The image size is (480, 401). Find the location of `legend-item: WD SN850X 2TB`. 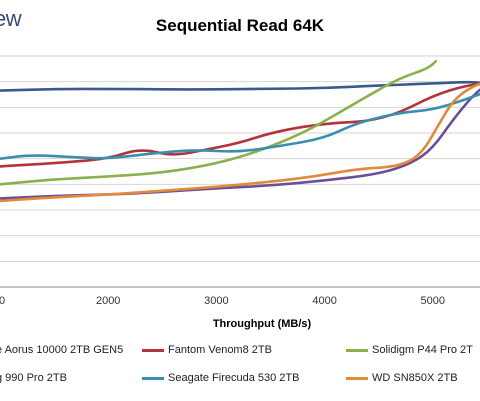

legend-item: WD SN850X 2TB is located at coordinates (402, 378).